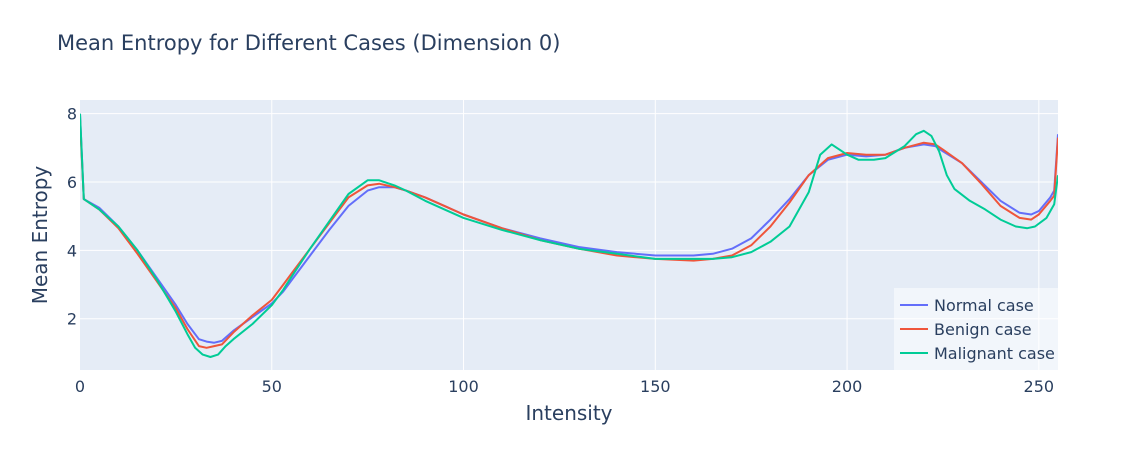 This screenshot has width=1138, height=450. I want to click on legend: Normal case Benign case Malignant case, so click(976, 329).